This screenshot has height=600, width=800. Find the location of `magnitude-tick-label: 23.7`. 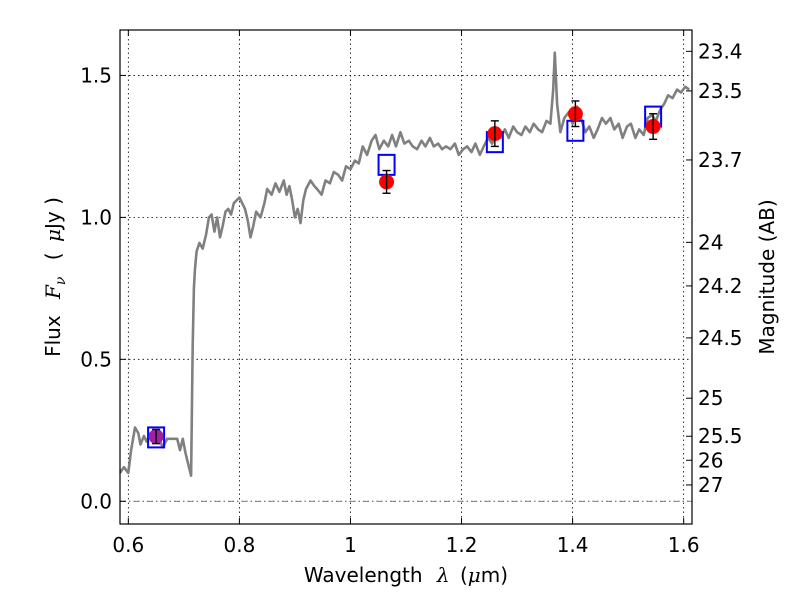

magnitude-tick-label: 23.7 is located at coordinates (720, 160).